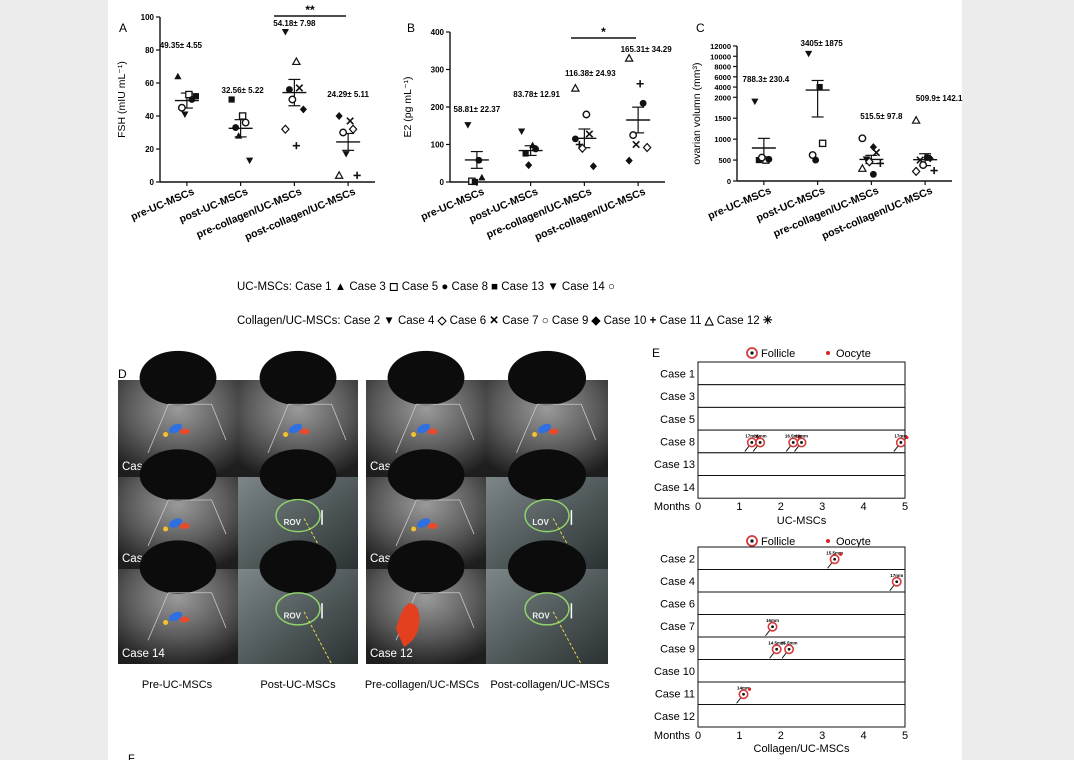 This screenshot has height=760, width=1074. I want to click on doppler-flow-blue, so click(176, 523).